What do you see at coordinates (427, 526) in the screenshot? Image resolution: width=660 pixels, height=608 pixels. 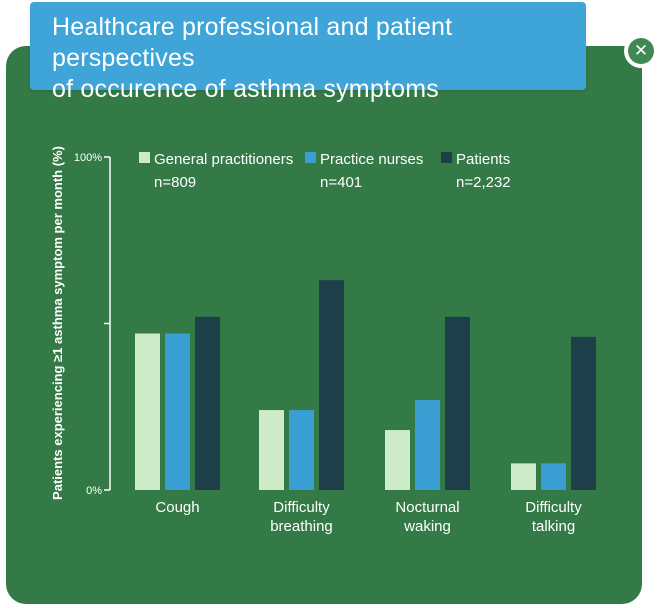 I see `category-label-2-line2: waking` at bounding box center [427, 526].